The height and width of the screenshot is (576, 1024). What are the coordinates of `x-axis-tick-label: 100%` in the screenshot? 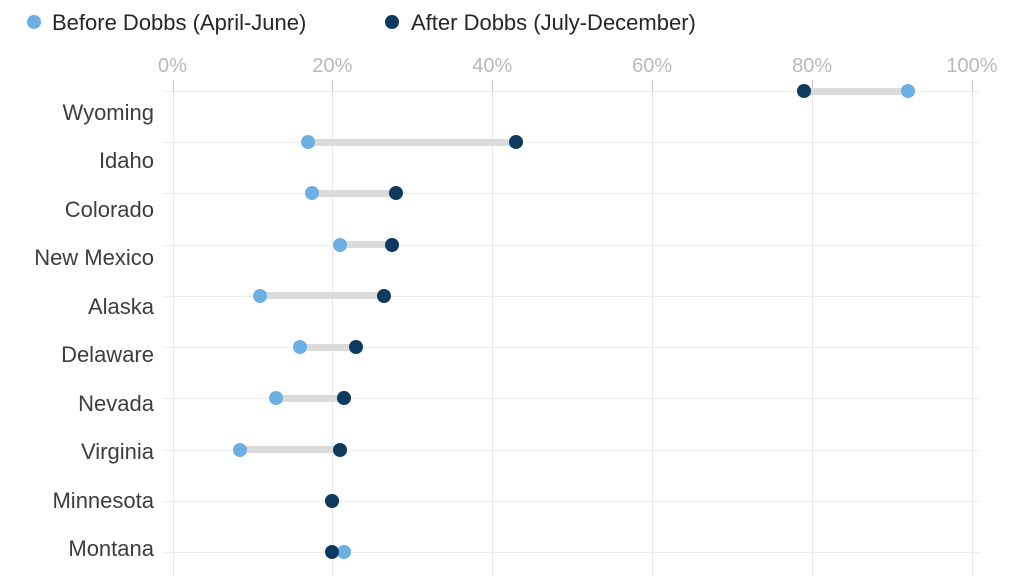 It's located at (972, 66).